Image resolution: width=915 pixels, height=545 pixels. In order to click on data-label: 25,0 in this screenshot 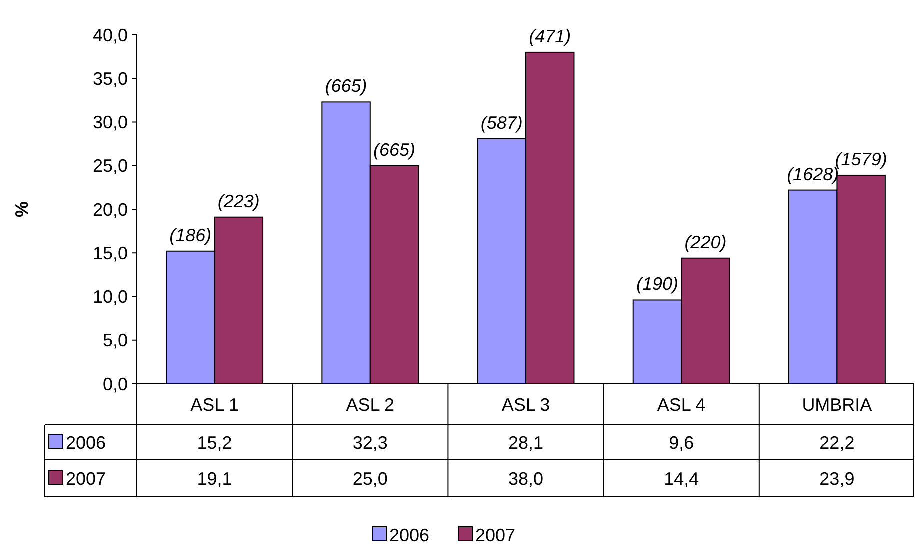, I will do `click(370, 478)`.